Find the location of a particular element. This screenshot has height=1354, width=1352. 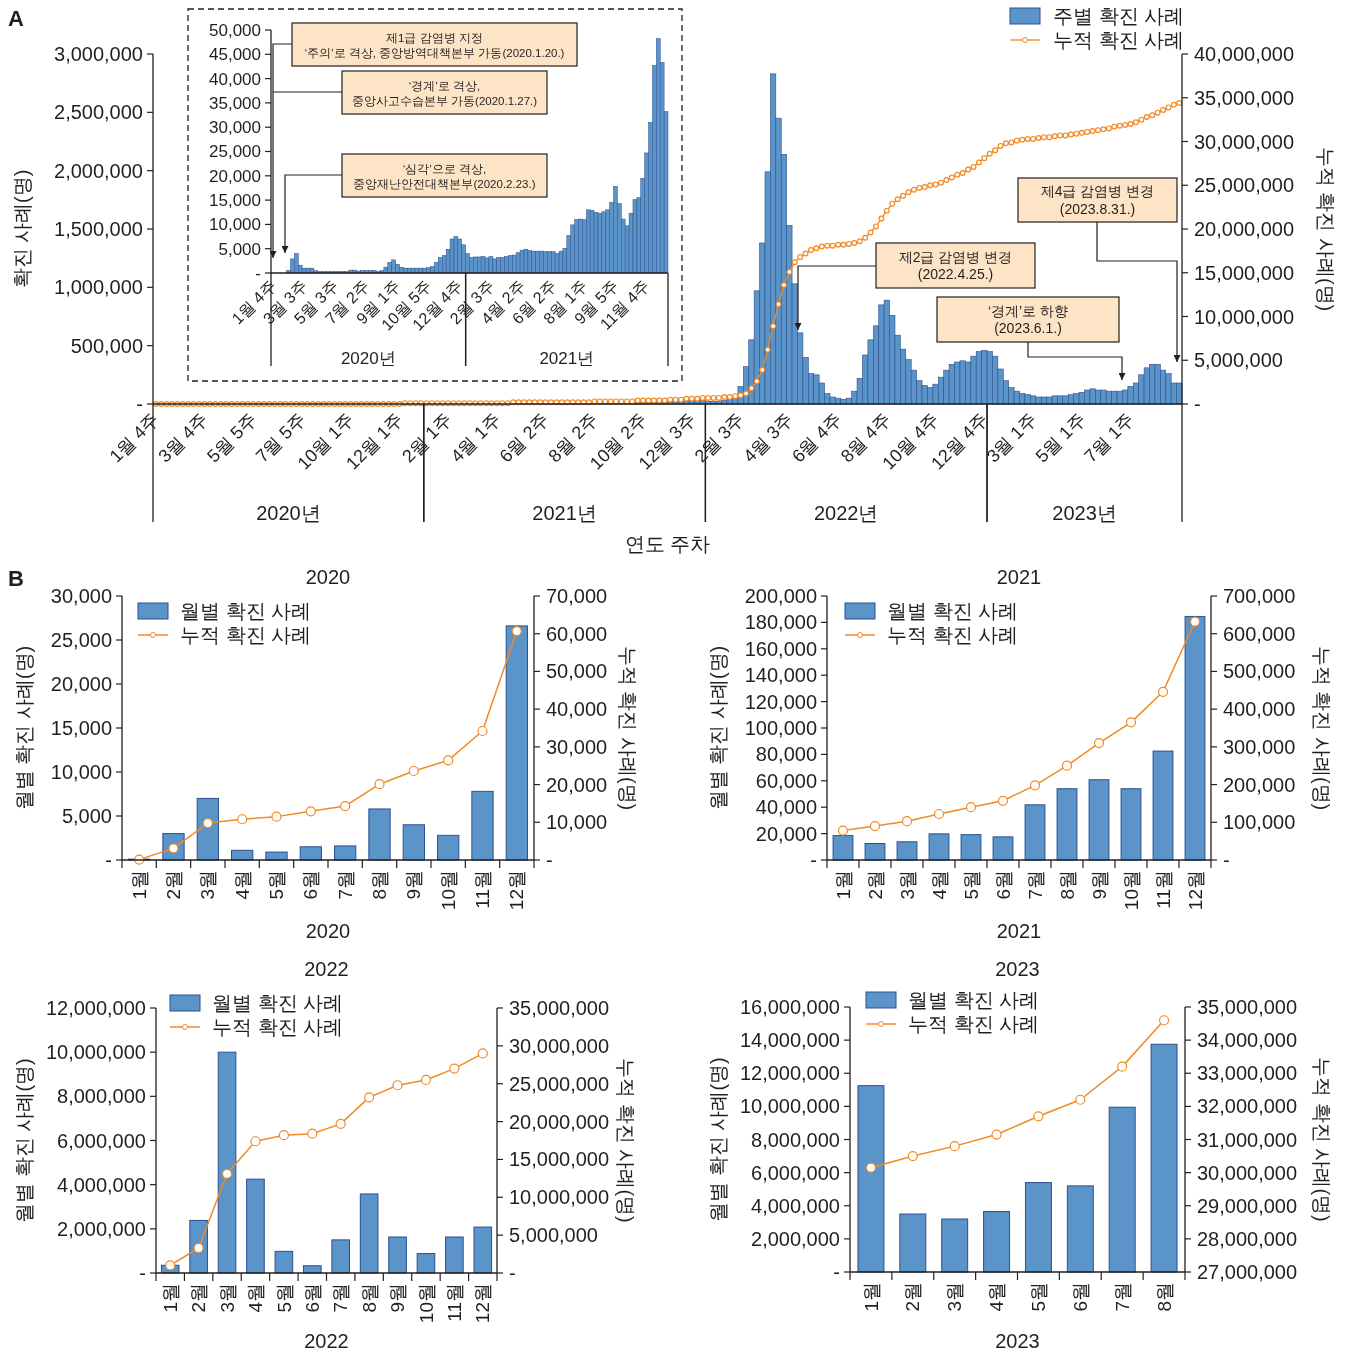

y2-tick-label: 29,000,000 is located at coordinates (1247, 1205).